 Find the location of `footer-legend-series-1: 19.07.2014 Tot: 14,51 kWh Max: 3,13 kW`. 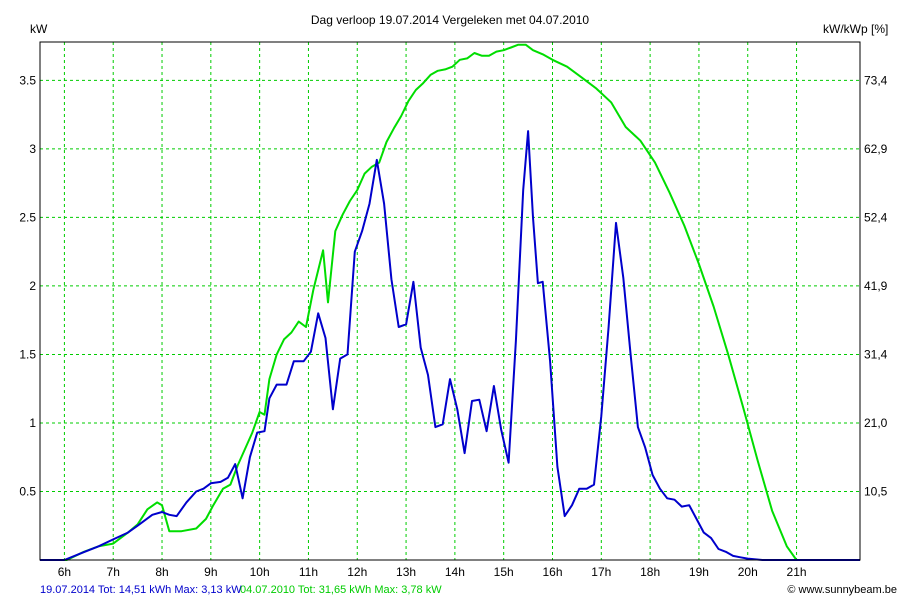

footer-legend-series-1: 19.07.2014 Tot: 14,51 kWh Max: 3,13 kW is located at coordinates (141, 590).